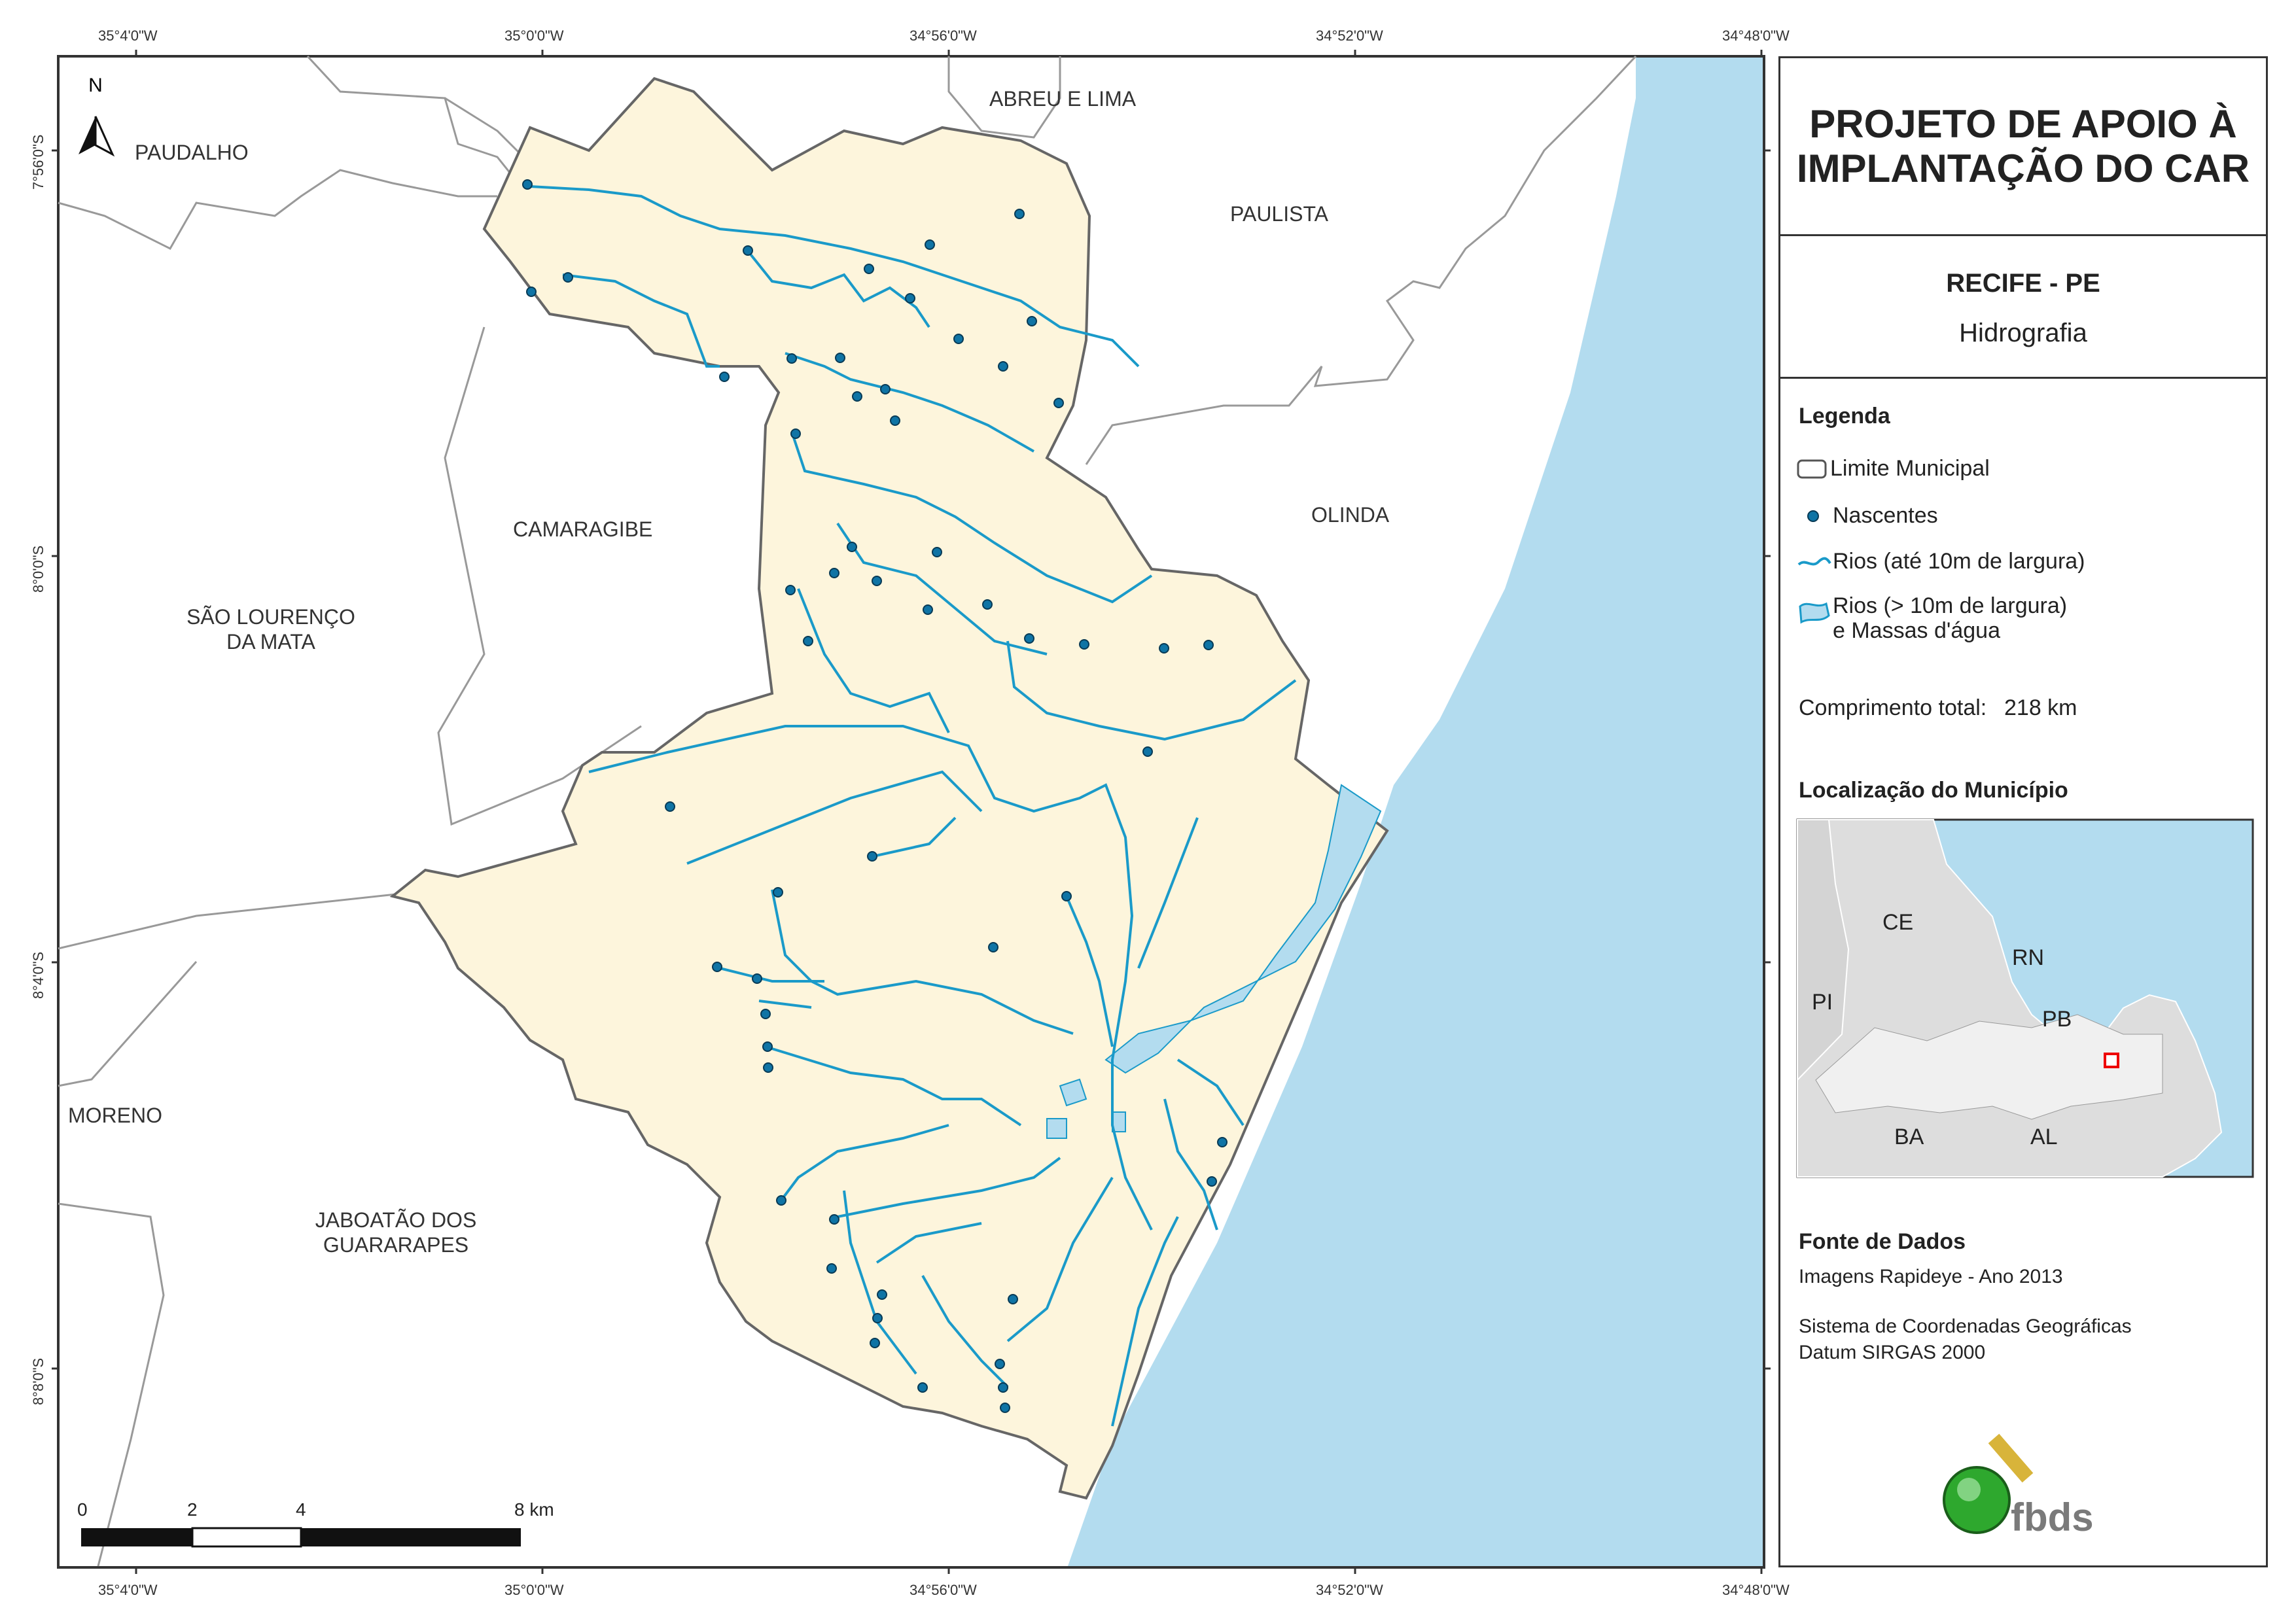 The width and height of the screenshot is (2296, 1623). What do you see at coordinates (1883, 1242) in the screenshot?
I see `source-heading: Fonte de Dados` at bounding box center [1883, 1242].